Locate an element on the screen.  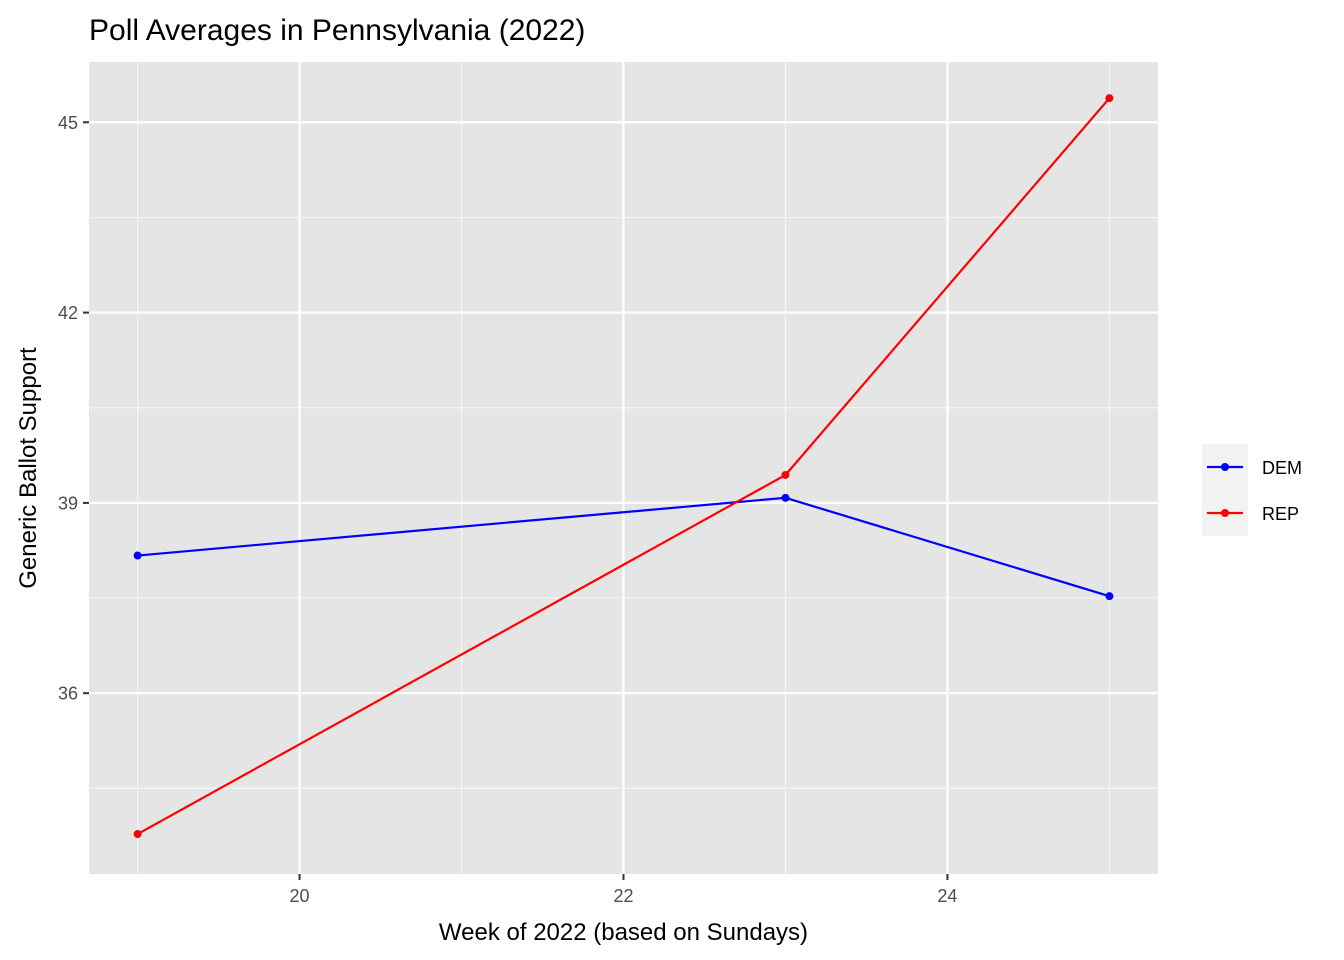
legend-label-dem: DEM is located at coordinates (1282, 468).